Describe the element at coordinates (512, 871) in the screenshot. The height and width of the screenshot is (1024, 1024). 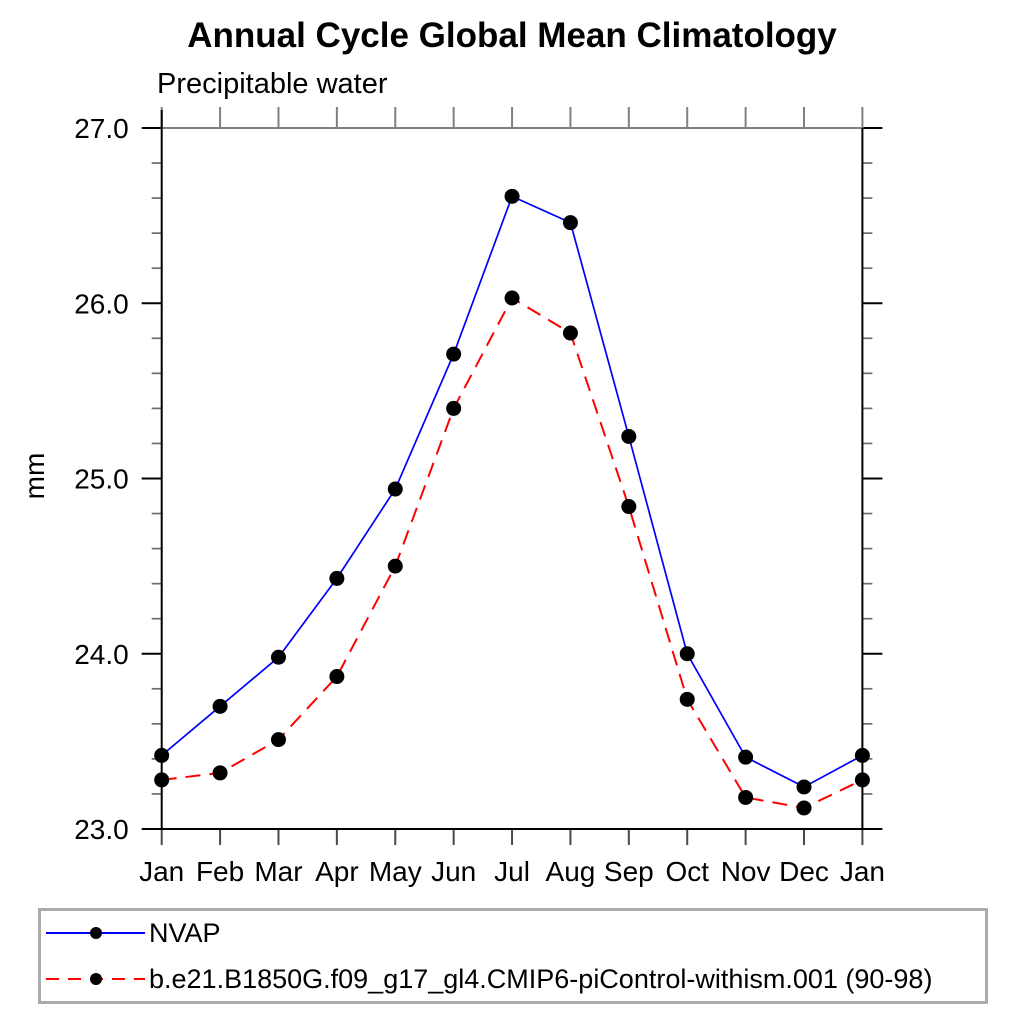
I see `x-tick-label: Jul` at that location.